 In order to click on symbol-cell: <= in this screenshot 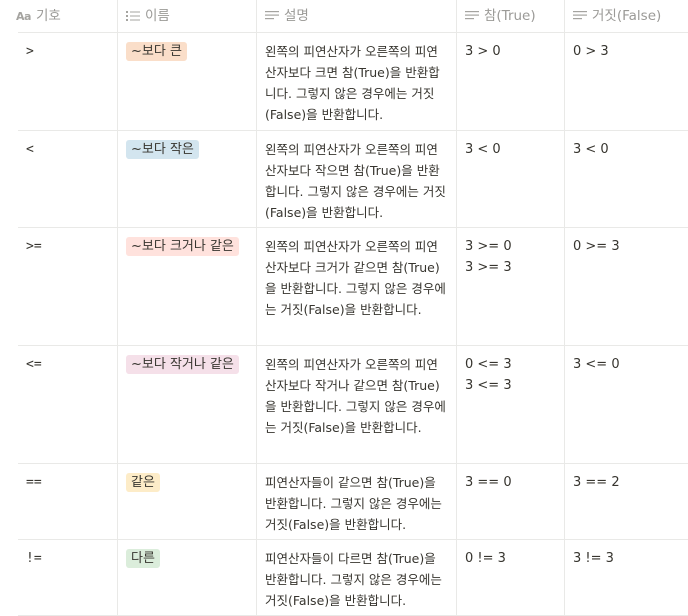, I will do `click(68, 404)`.